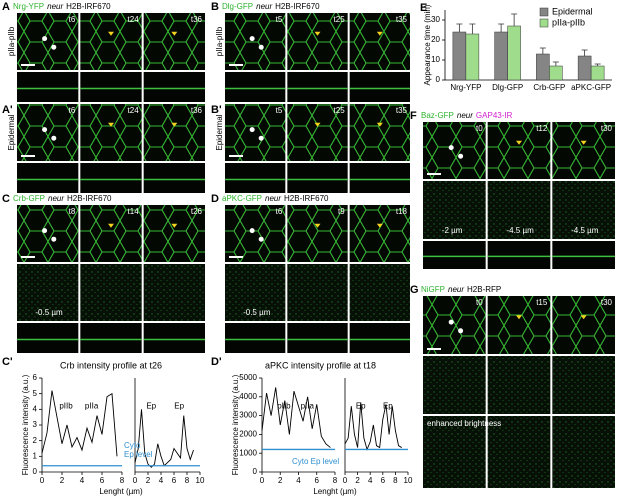 The width and height of the screenshot is (617, 498). What do you see at coordinates (135, 480) in the screenshot?
I see `x-tick-label: 0` at bounding box center [135, 480].